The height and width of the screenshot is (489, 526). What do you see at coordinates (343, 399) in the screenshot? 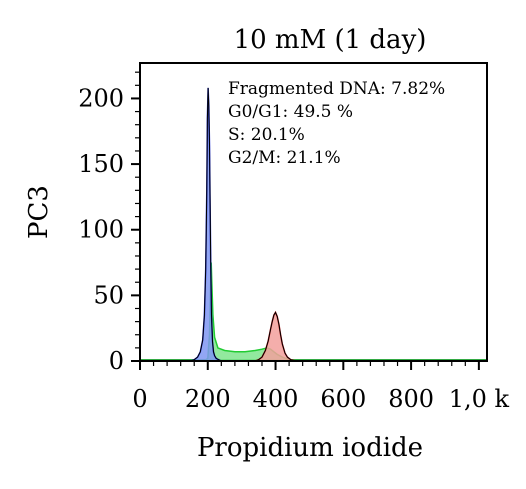
I see `x-tick-label: 600` at bounding box center [343, 399].